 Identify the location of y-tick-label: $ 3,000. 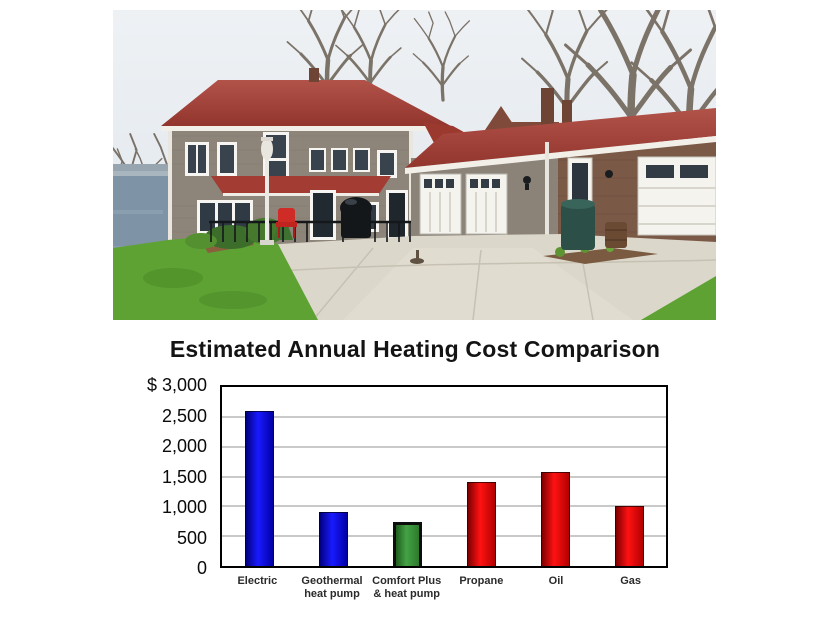
(176, 385).